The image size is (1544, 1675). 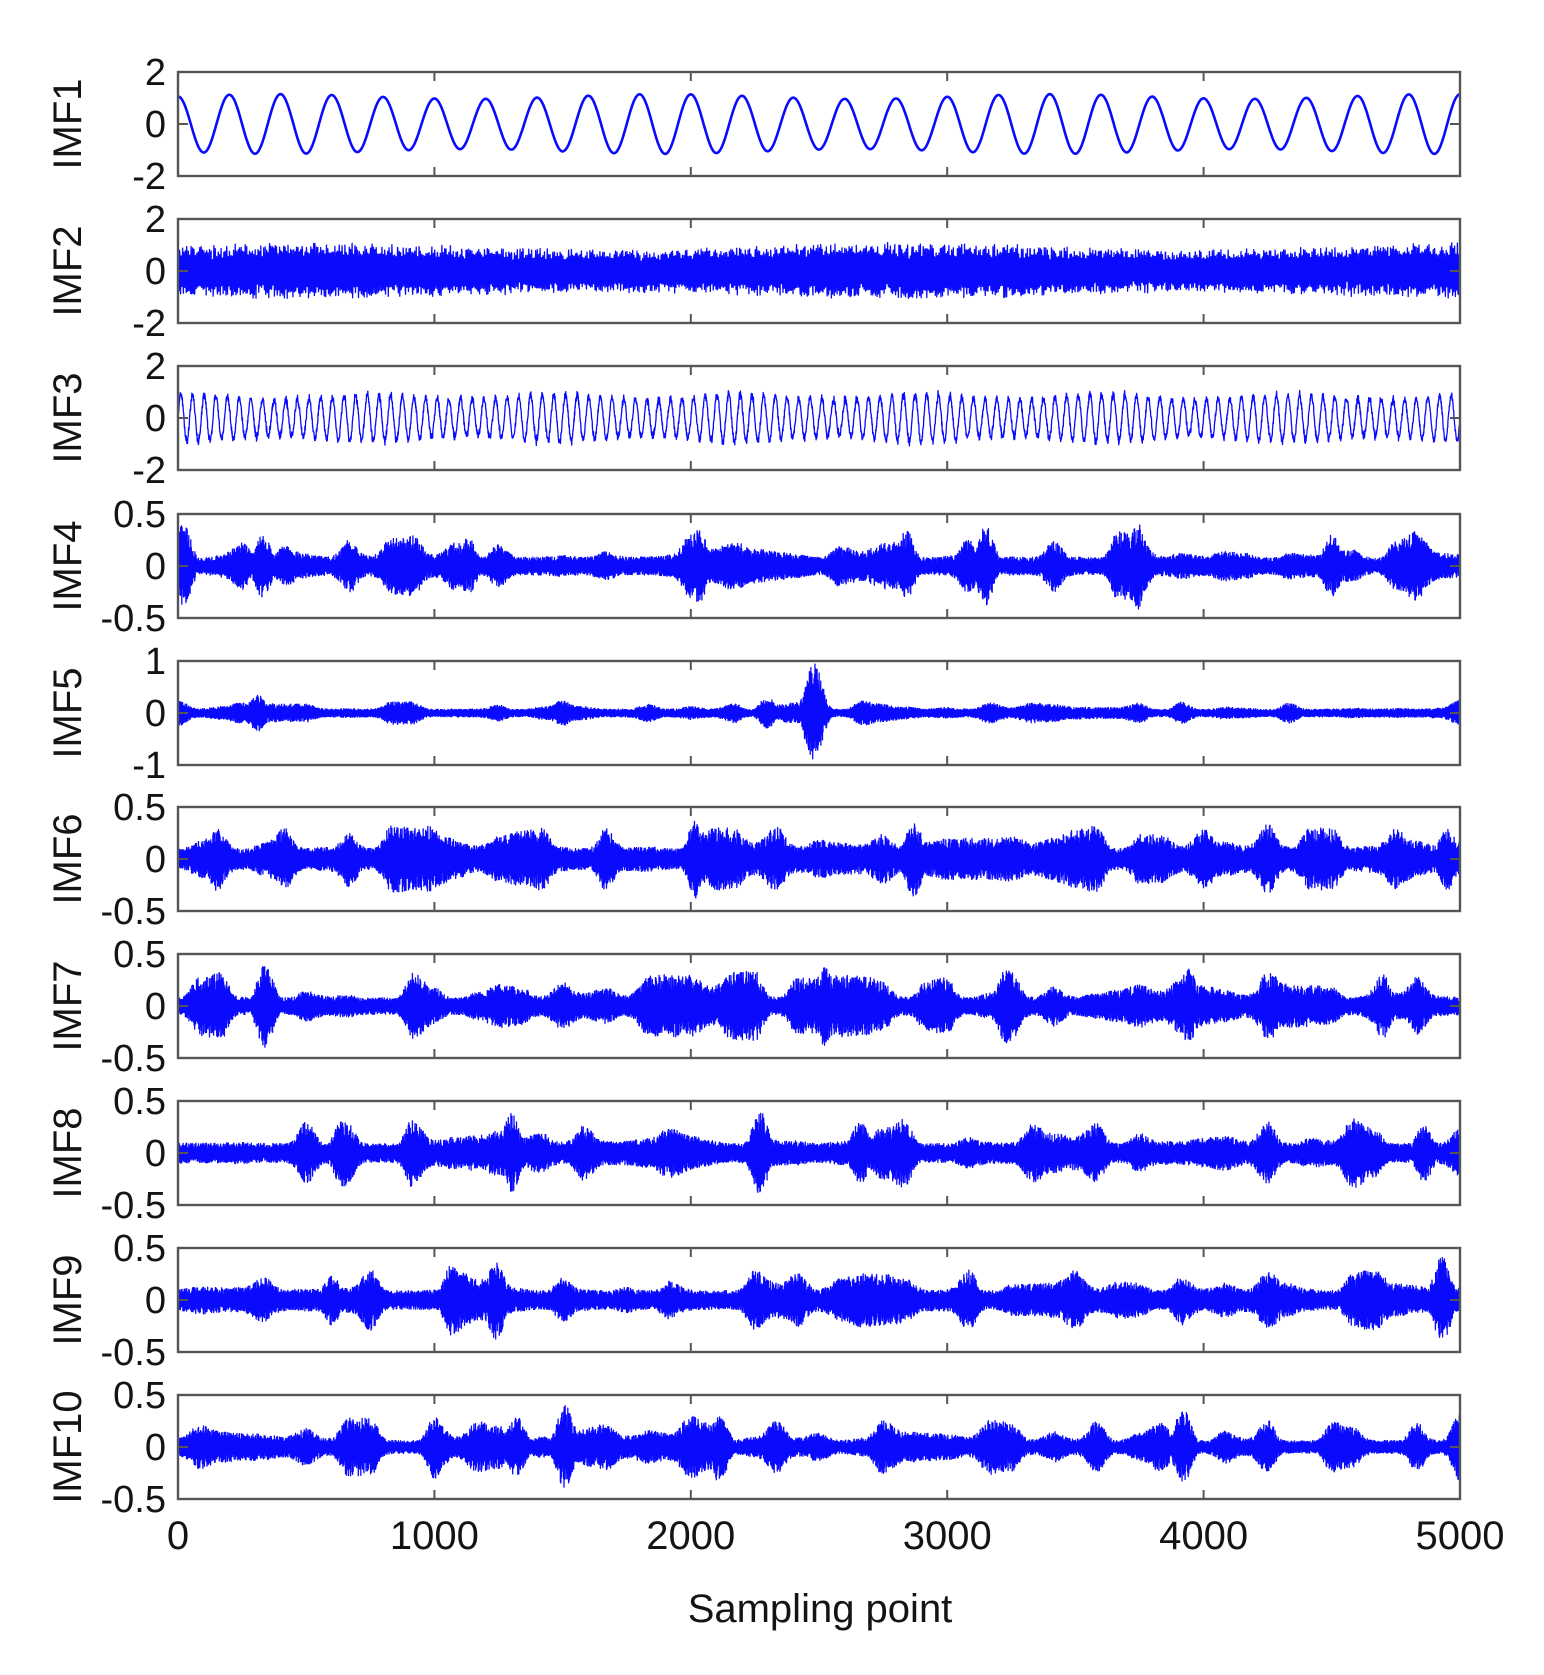 What do you see at coordinates (836, 1536) in the screenshot?
I see `shared-x-axis: 0 1000 2000 3000 4000 5000` at bounding box center [836, 1536].